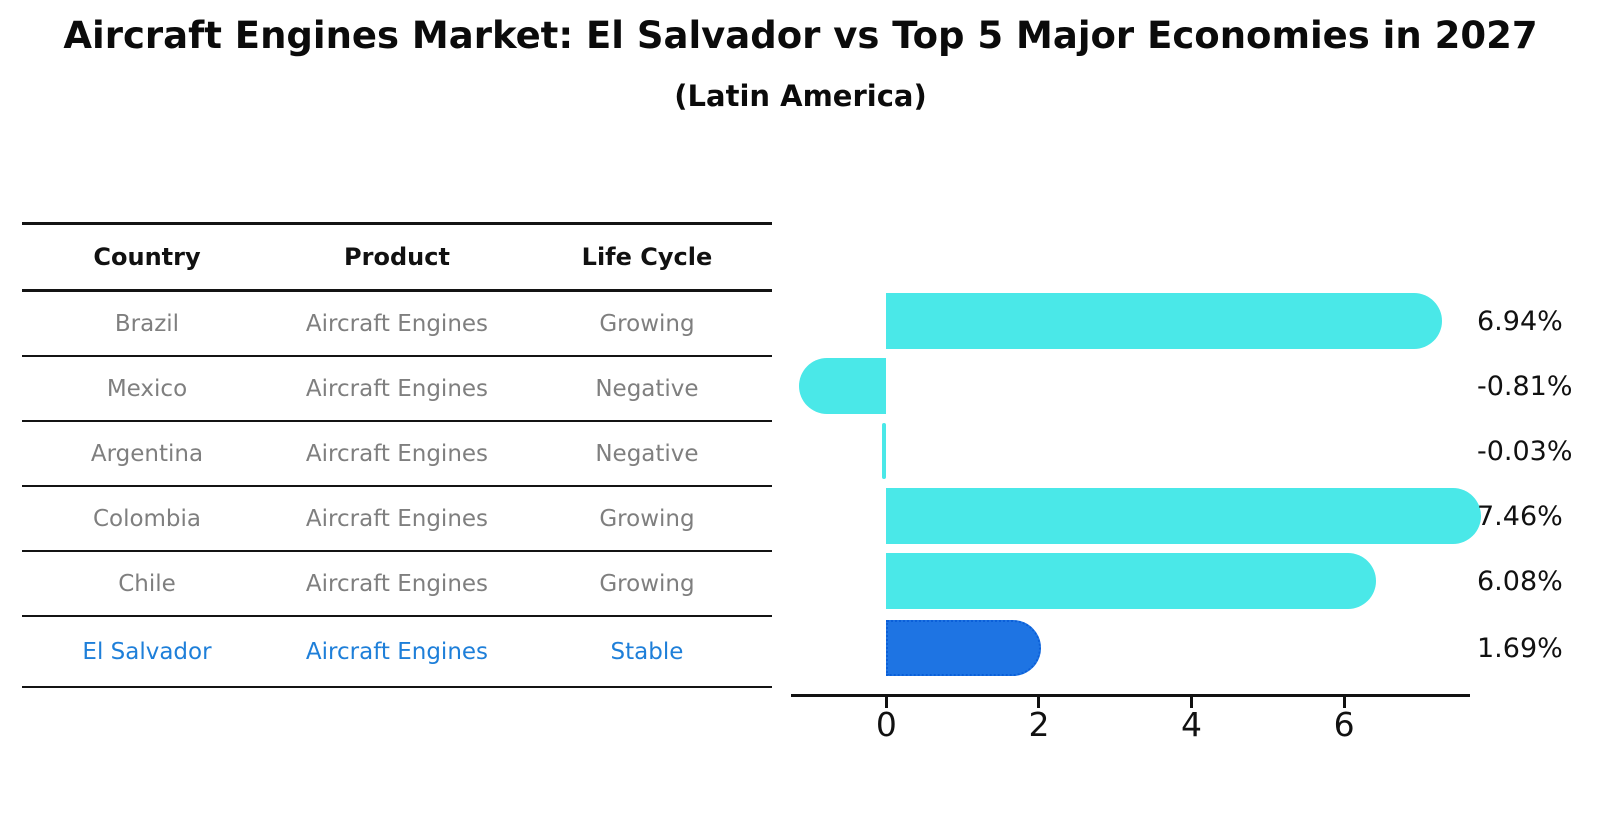  I want to click on table-row: Mexico Aircraft Engines Negative, so click(397, 389).